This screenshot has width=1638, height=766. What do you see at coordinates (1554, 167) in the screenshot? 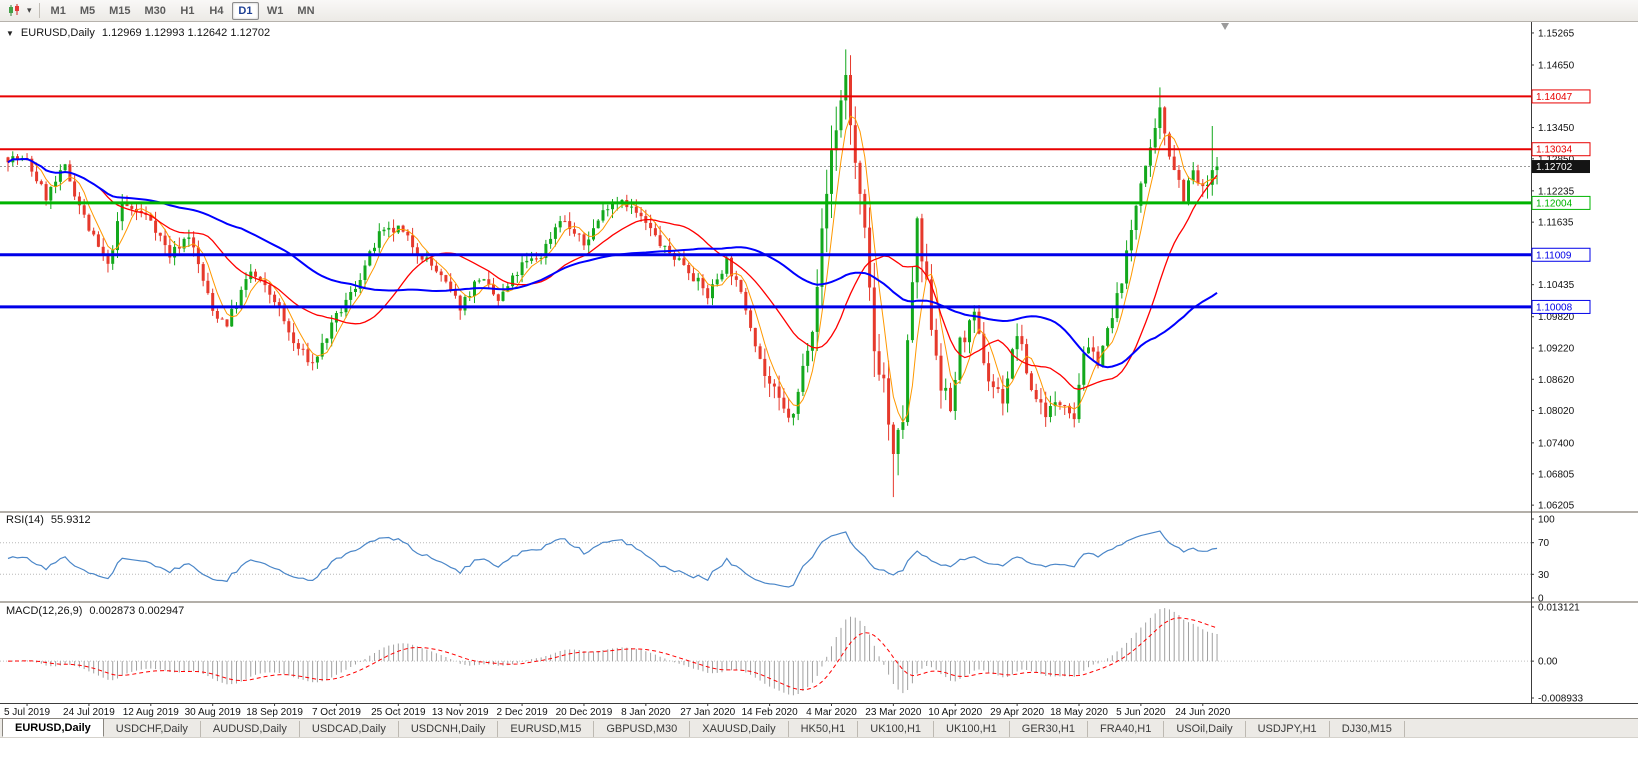
I see `svg-text: 1.12702` at bounding box center [1554, 167].